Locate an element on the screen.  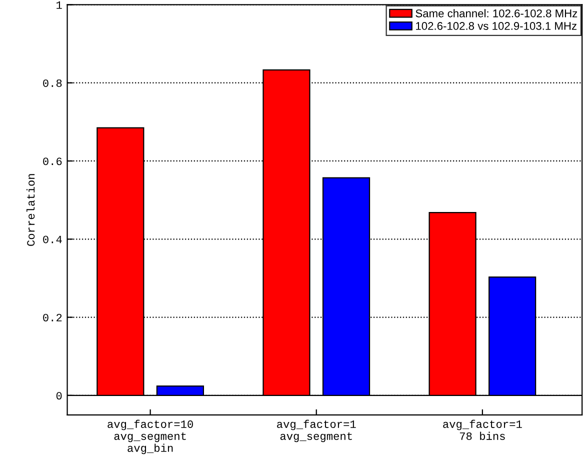
y-tick-label: 0.6 is located at coordinates (52, 162).